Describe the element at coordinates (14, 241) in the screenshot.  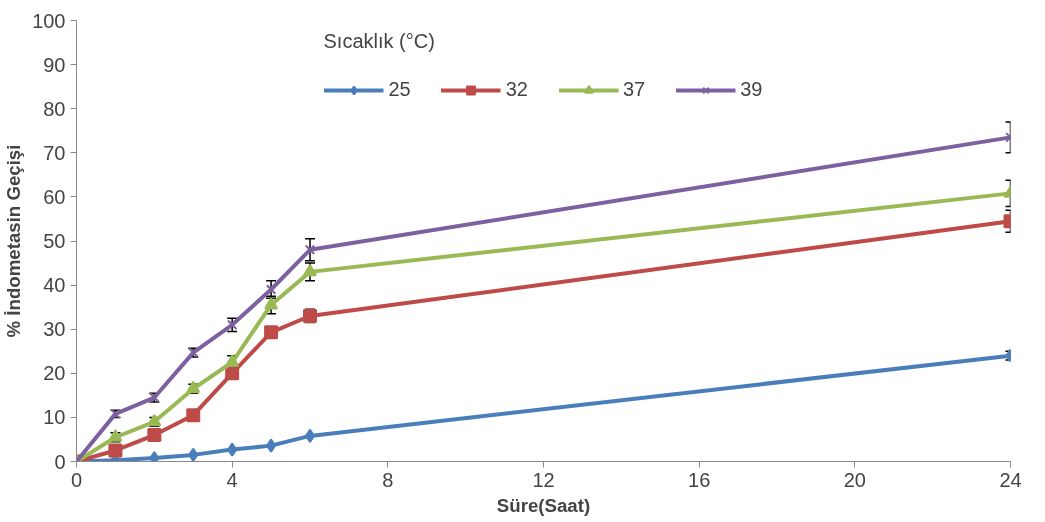
I see `y-axis-title: % İndometasin Geçişi` at that location.